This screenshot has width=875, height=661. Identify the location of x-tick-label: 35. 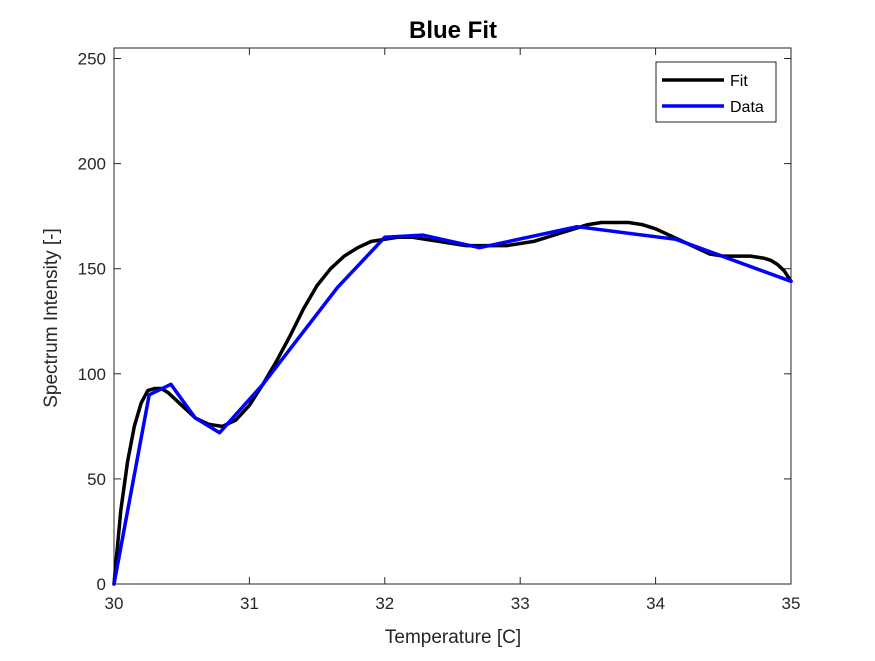
(791, 603).